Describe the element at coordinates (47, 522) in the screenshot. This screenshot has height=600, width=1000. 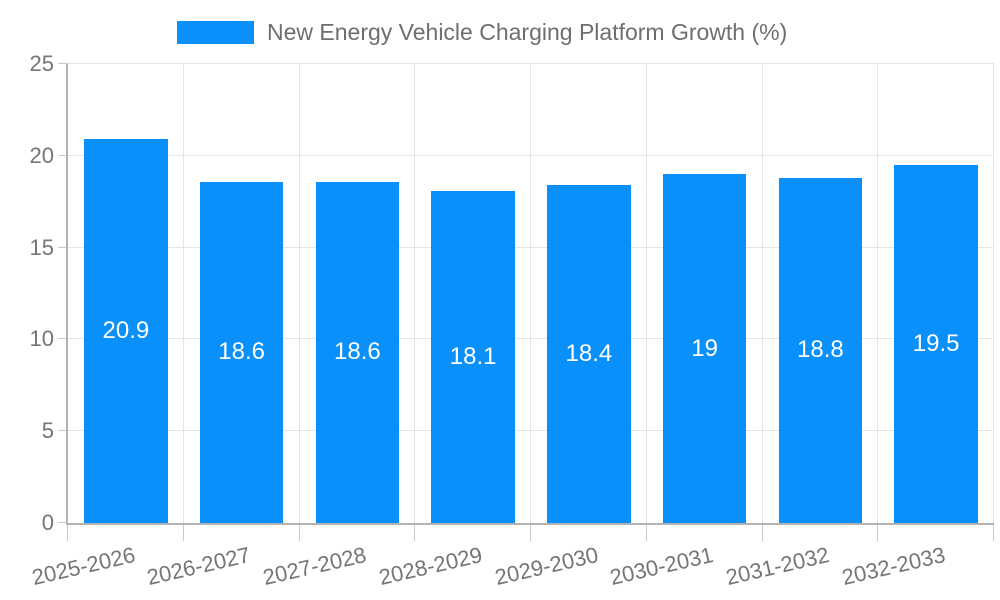
I see `y-tick-label: 0` at that location.